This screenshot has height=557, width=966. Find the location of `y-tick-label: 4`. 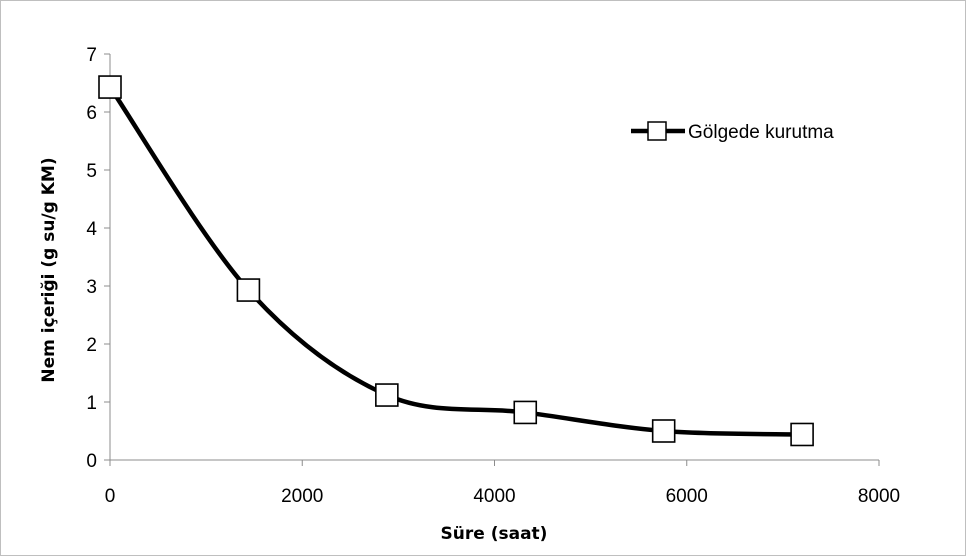

y-tick-label: 4 is located at coordinates (91, 229).